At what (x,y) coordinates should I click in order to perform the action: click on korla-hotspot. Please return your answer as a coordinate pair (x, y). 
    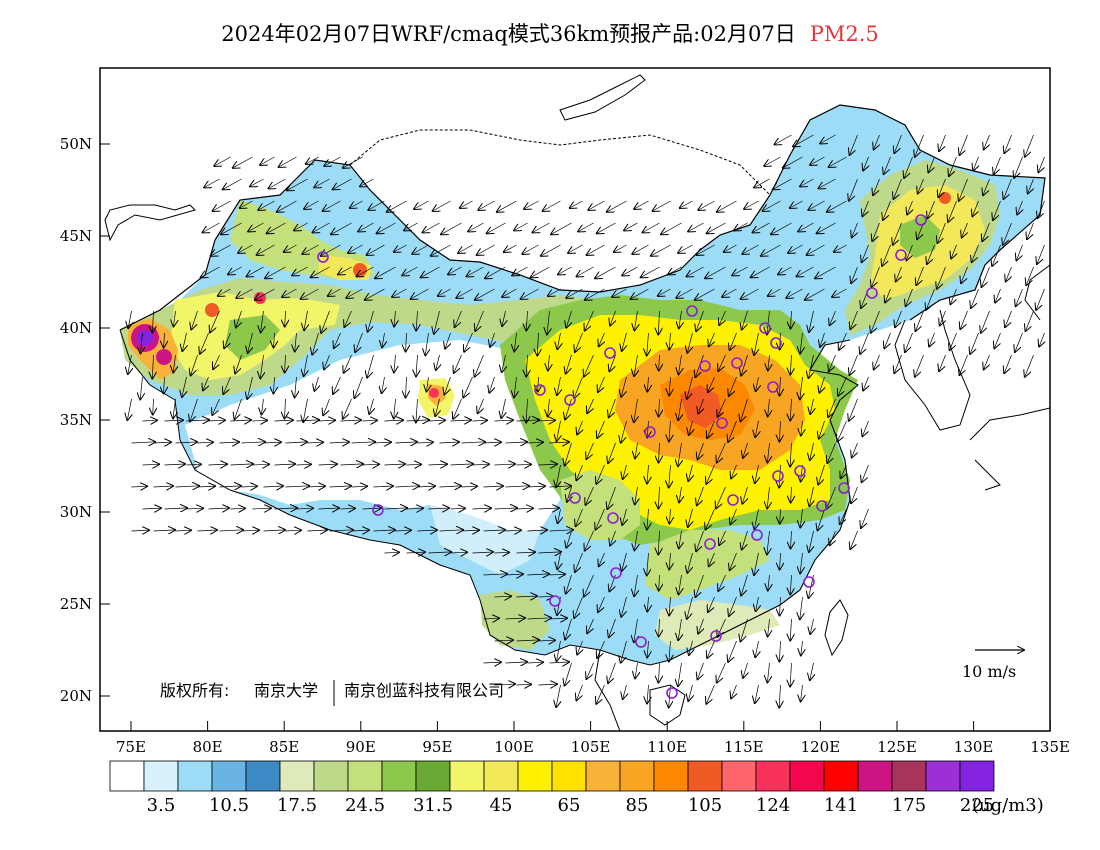
    Looking at the image, I should click on (260, 298).